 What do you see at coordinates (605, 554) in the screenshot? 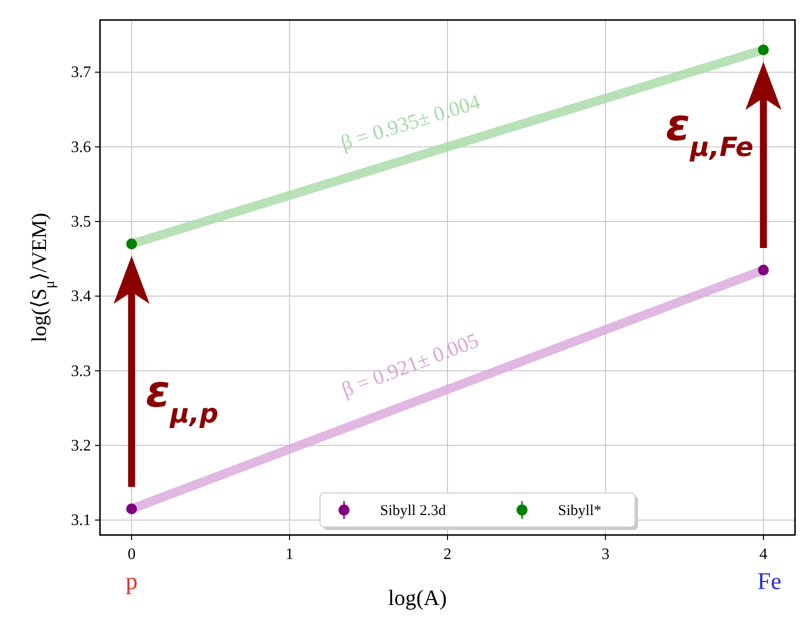
I see `x-tick-label: 3` at bounding box center [605, 554].